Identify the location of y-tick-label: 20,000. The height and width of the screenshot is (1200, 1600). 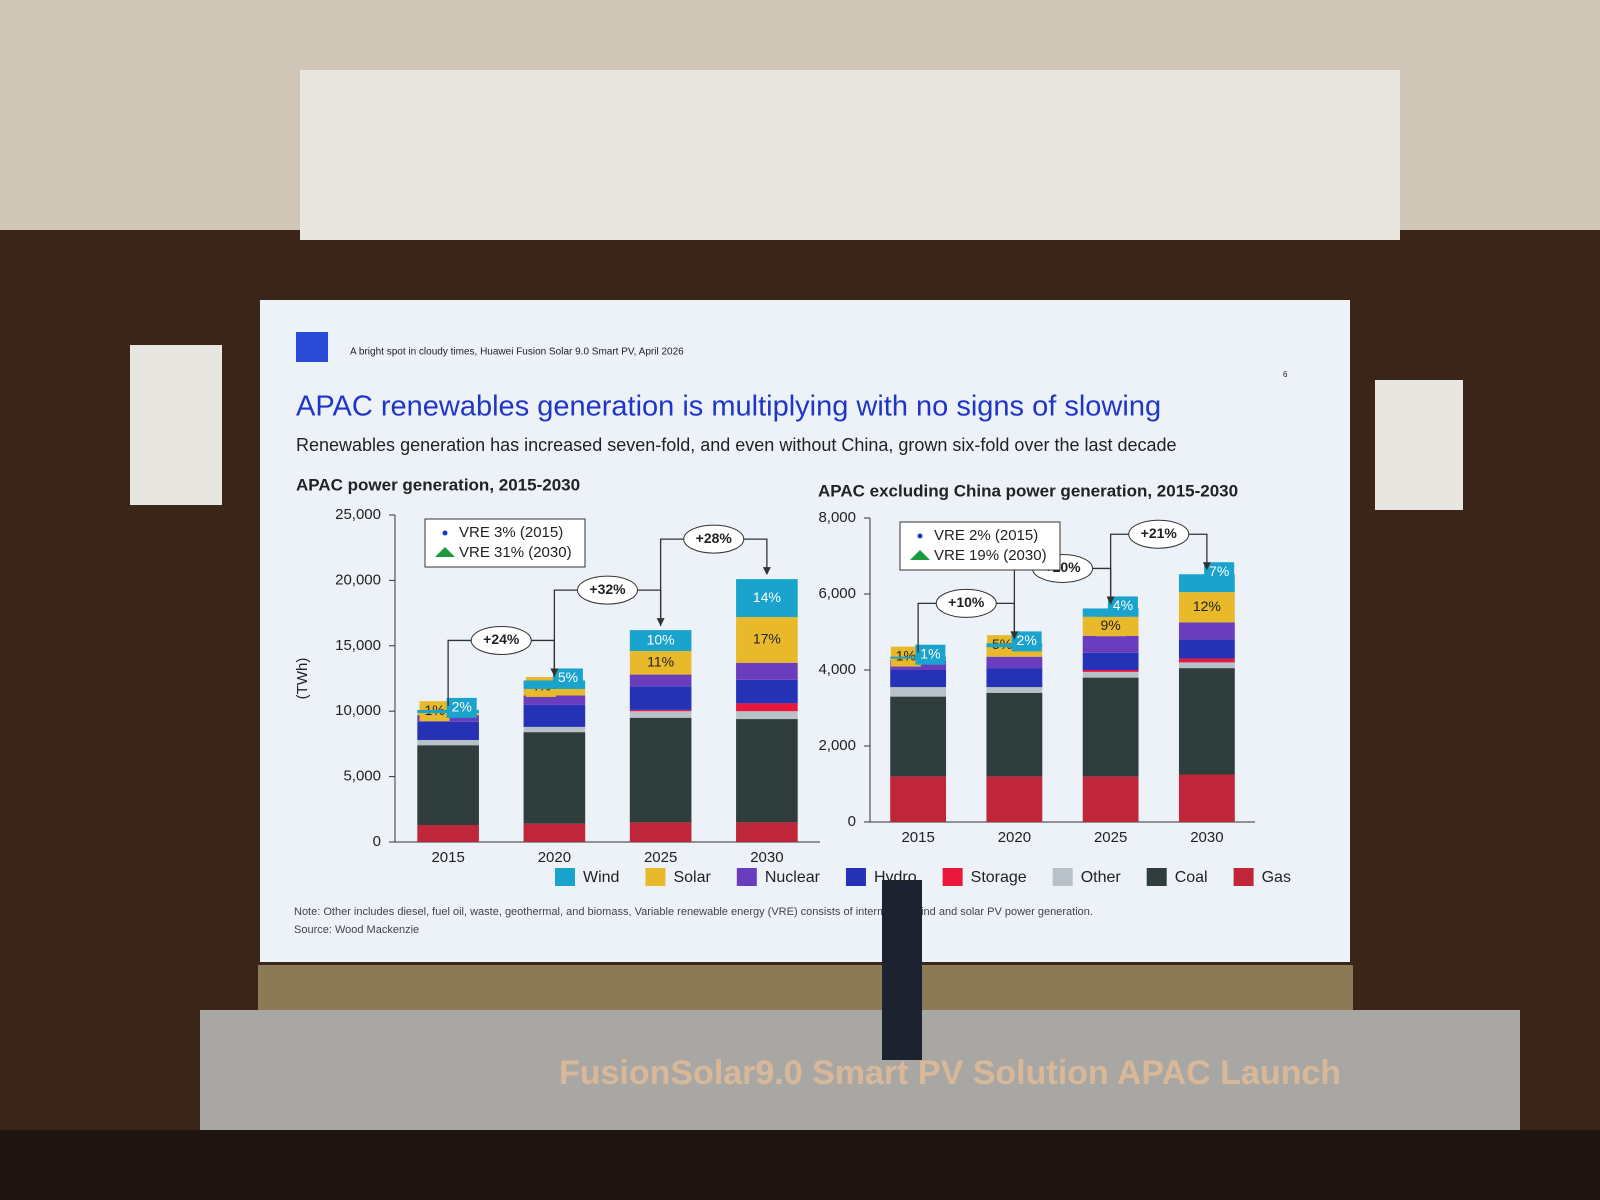
(358, 579).